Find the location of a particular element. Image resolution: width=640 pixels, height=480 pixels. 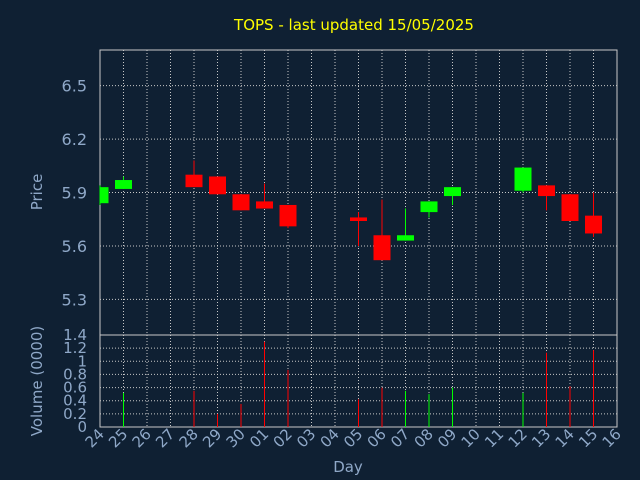

x-tick-label: 15 is located at coordinates (588, 438).